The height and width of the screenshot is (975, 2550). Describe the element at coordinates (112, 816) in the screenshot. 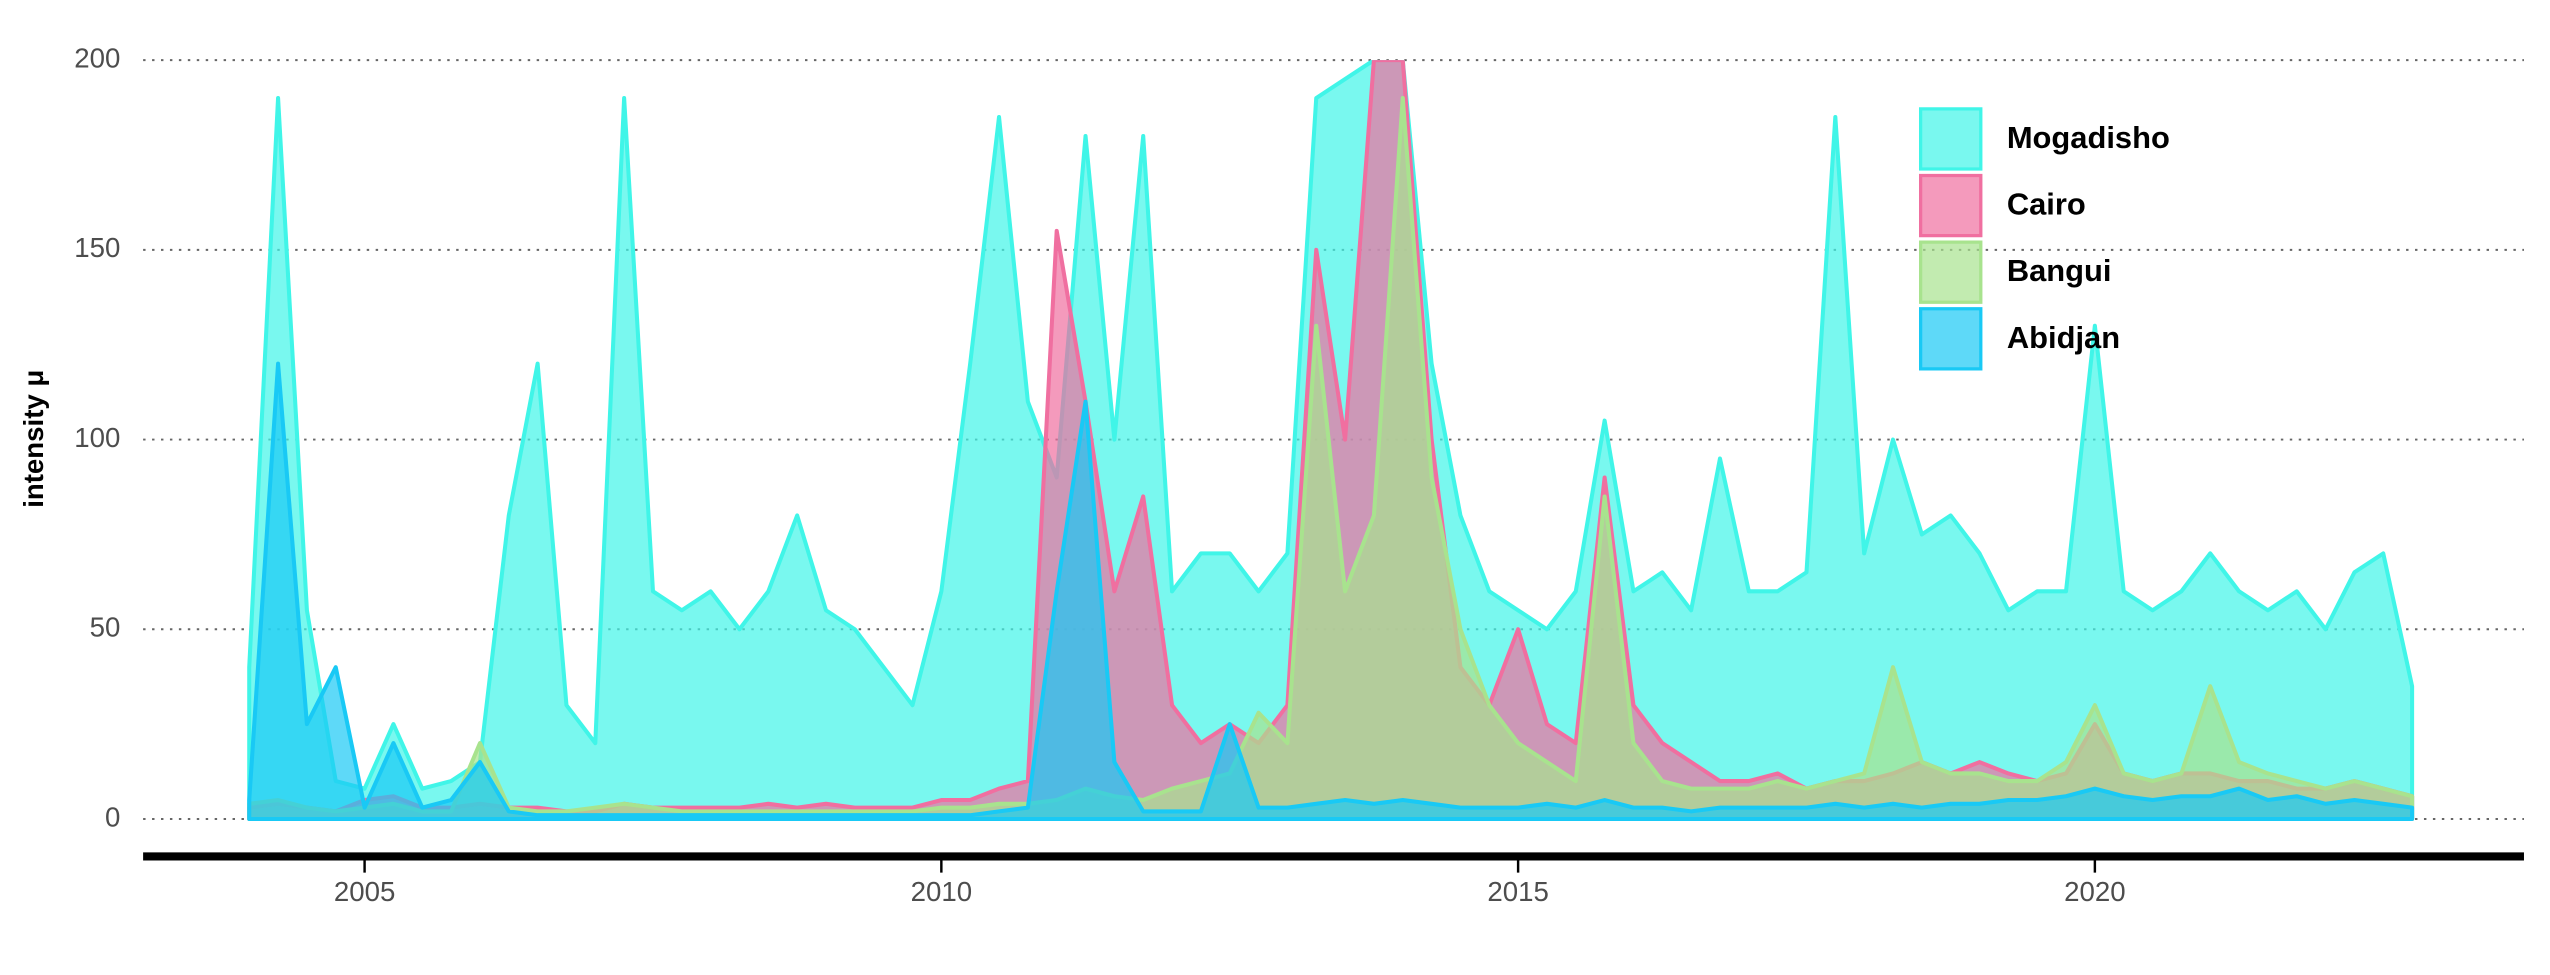

I see `y-tick-label: 0` at that location.